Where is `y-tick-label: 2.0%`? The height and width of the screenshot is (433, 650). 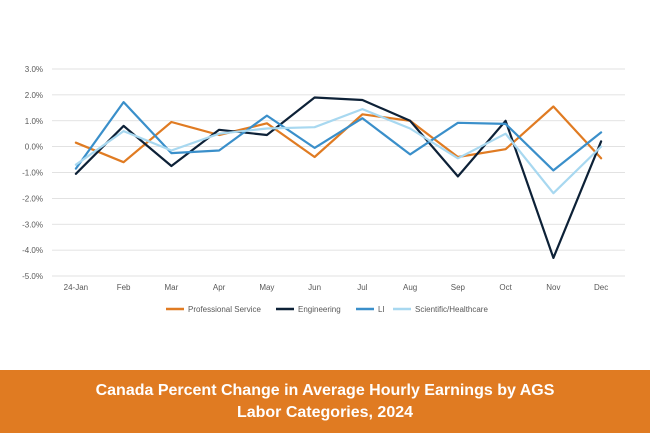
y-tick-label: 2.0% is located at coordinates (34, 95).